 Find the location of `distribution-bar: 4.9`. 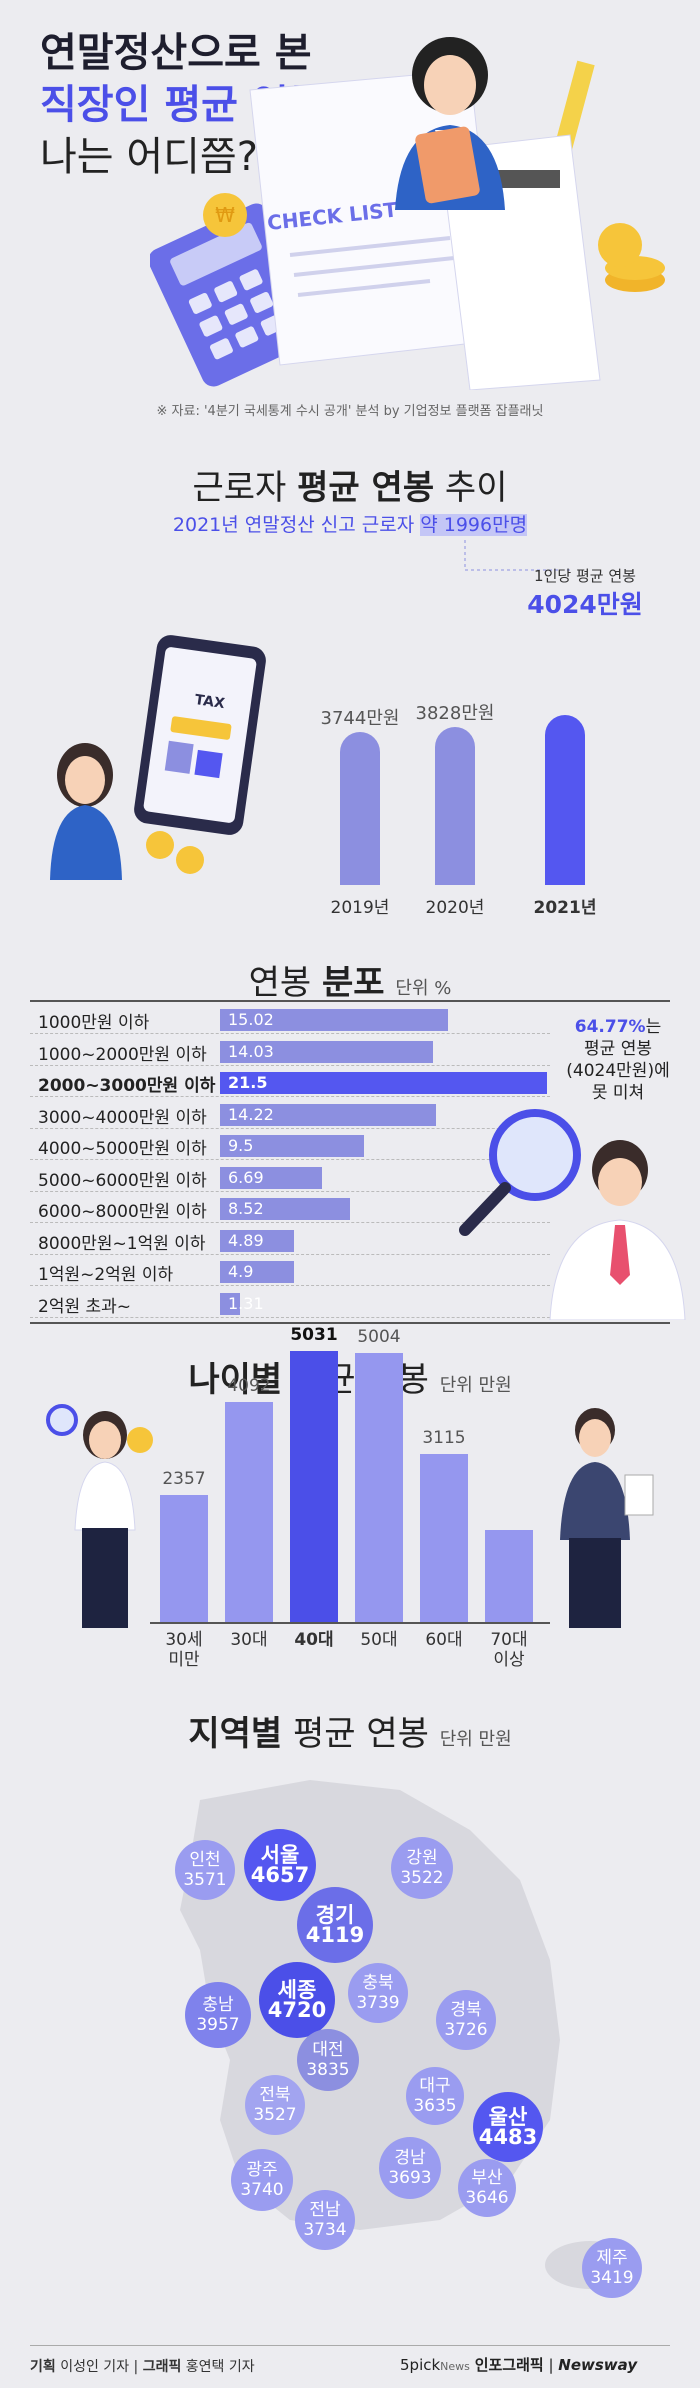

distribution-bar: 4.9 is located at coordinates (257, 1272).